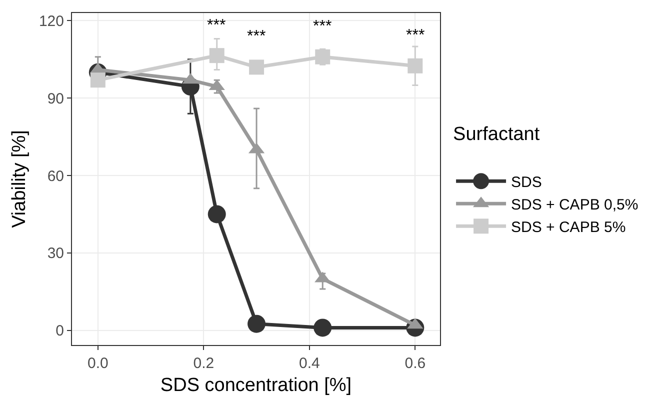  I want to click on x-tick-label: 0.6, so click(415, 363).